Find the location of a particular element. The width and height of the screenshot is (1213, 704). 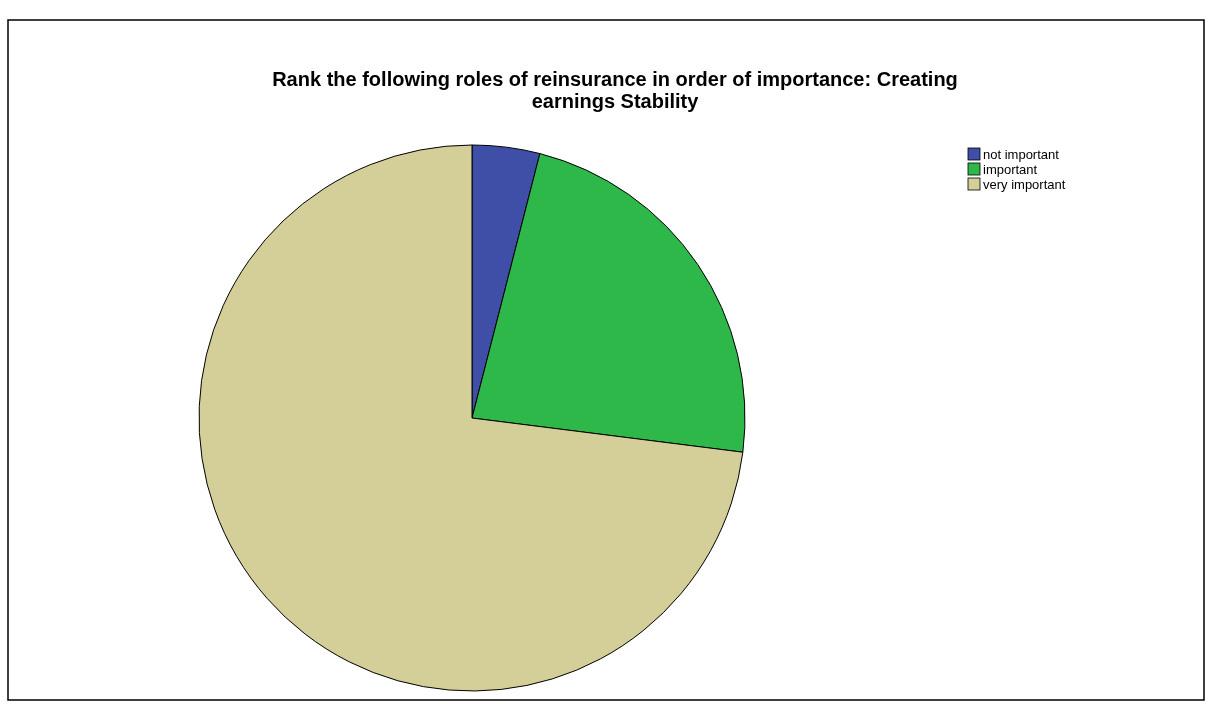

chart-title: Rank the following roles of reinsurance in order of importance: Creating earnings Stability is located at coordinates (615, 90).